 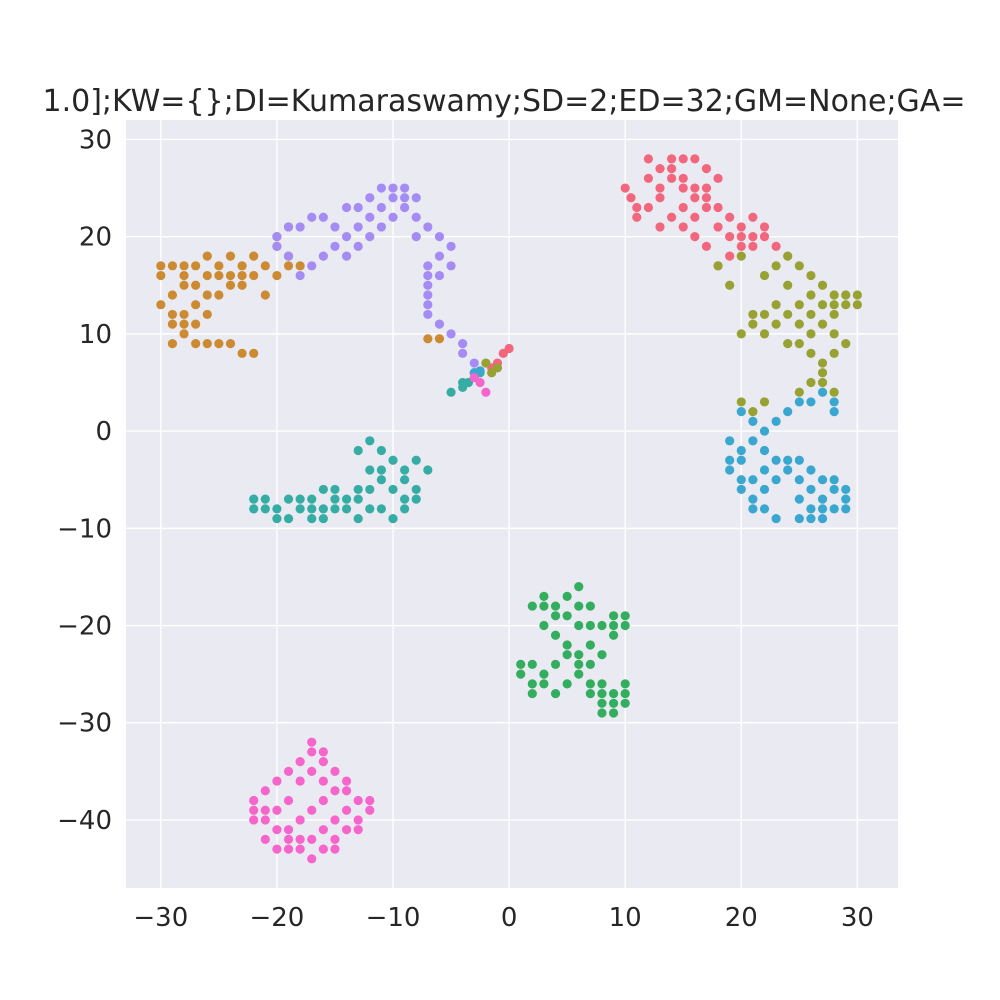 What do you see at coordinates (509, 918) in the screenshot?
I see `x-tick-label: 0` at bounding box center [509, 918].